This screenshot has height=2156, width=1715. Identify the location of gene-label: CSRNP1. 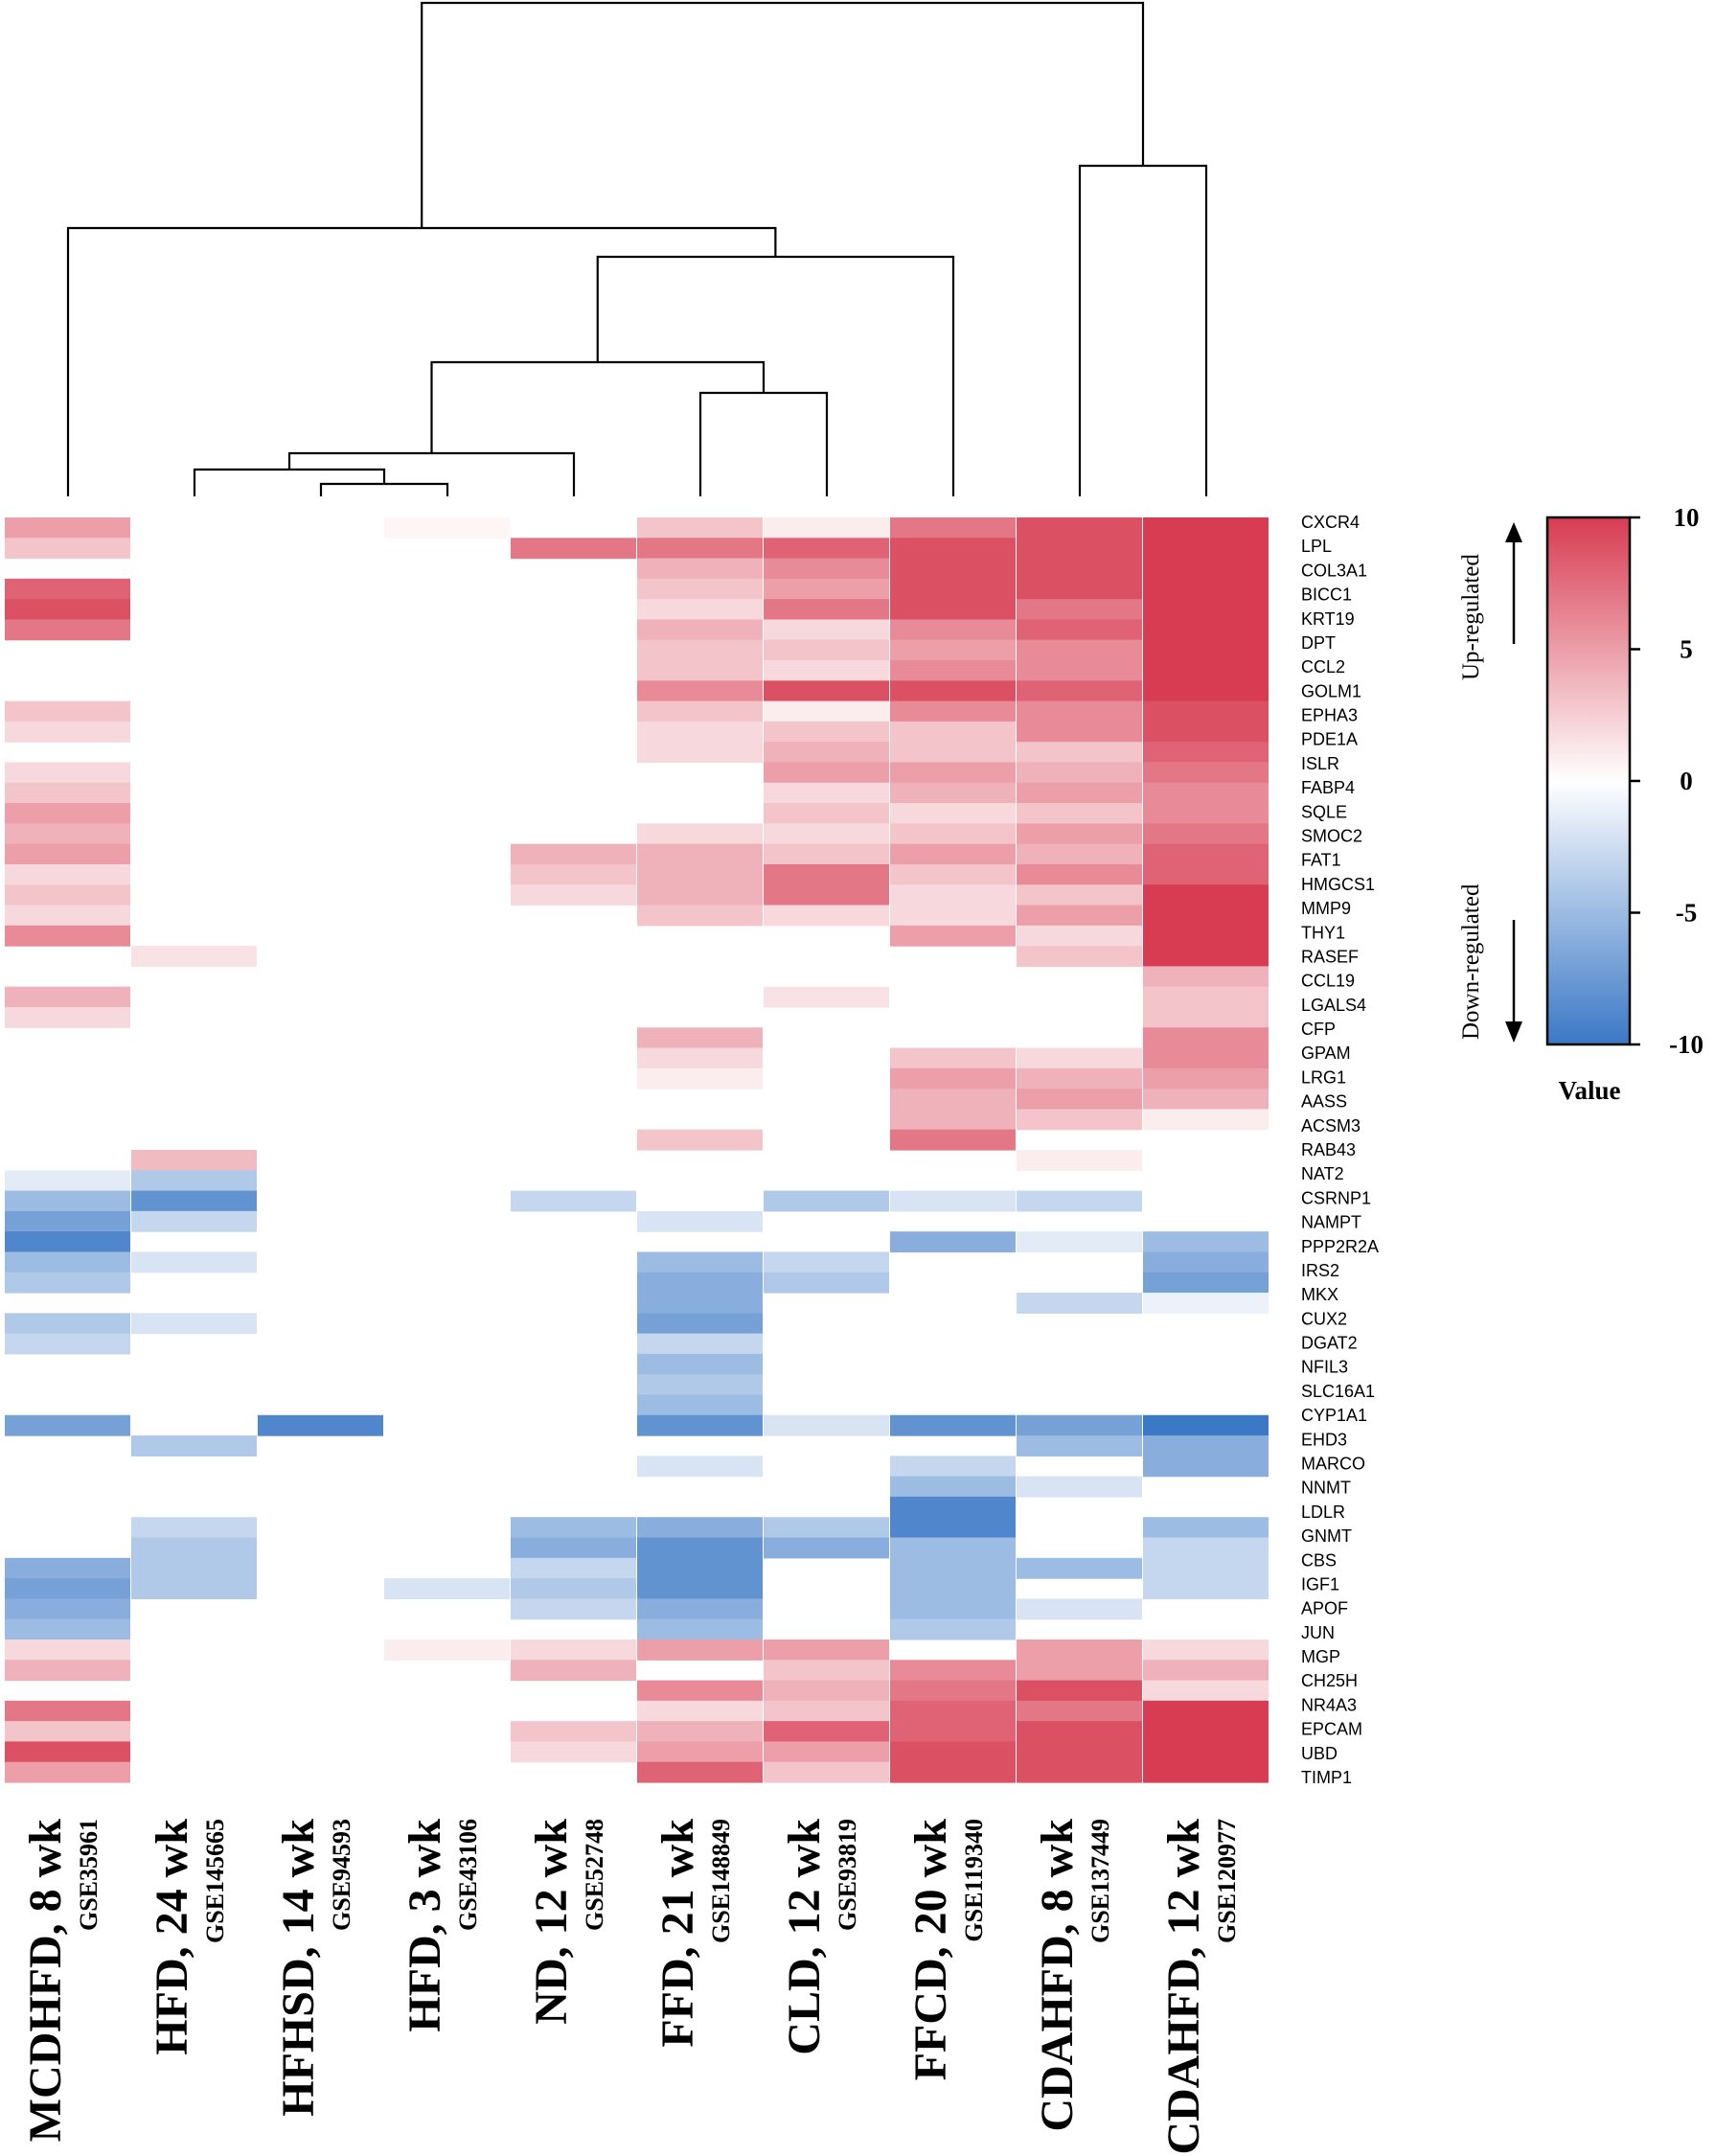
(1336, 1197).